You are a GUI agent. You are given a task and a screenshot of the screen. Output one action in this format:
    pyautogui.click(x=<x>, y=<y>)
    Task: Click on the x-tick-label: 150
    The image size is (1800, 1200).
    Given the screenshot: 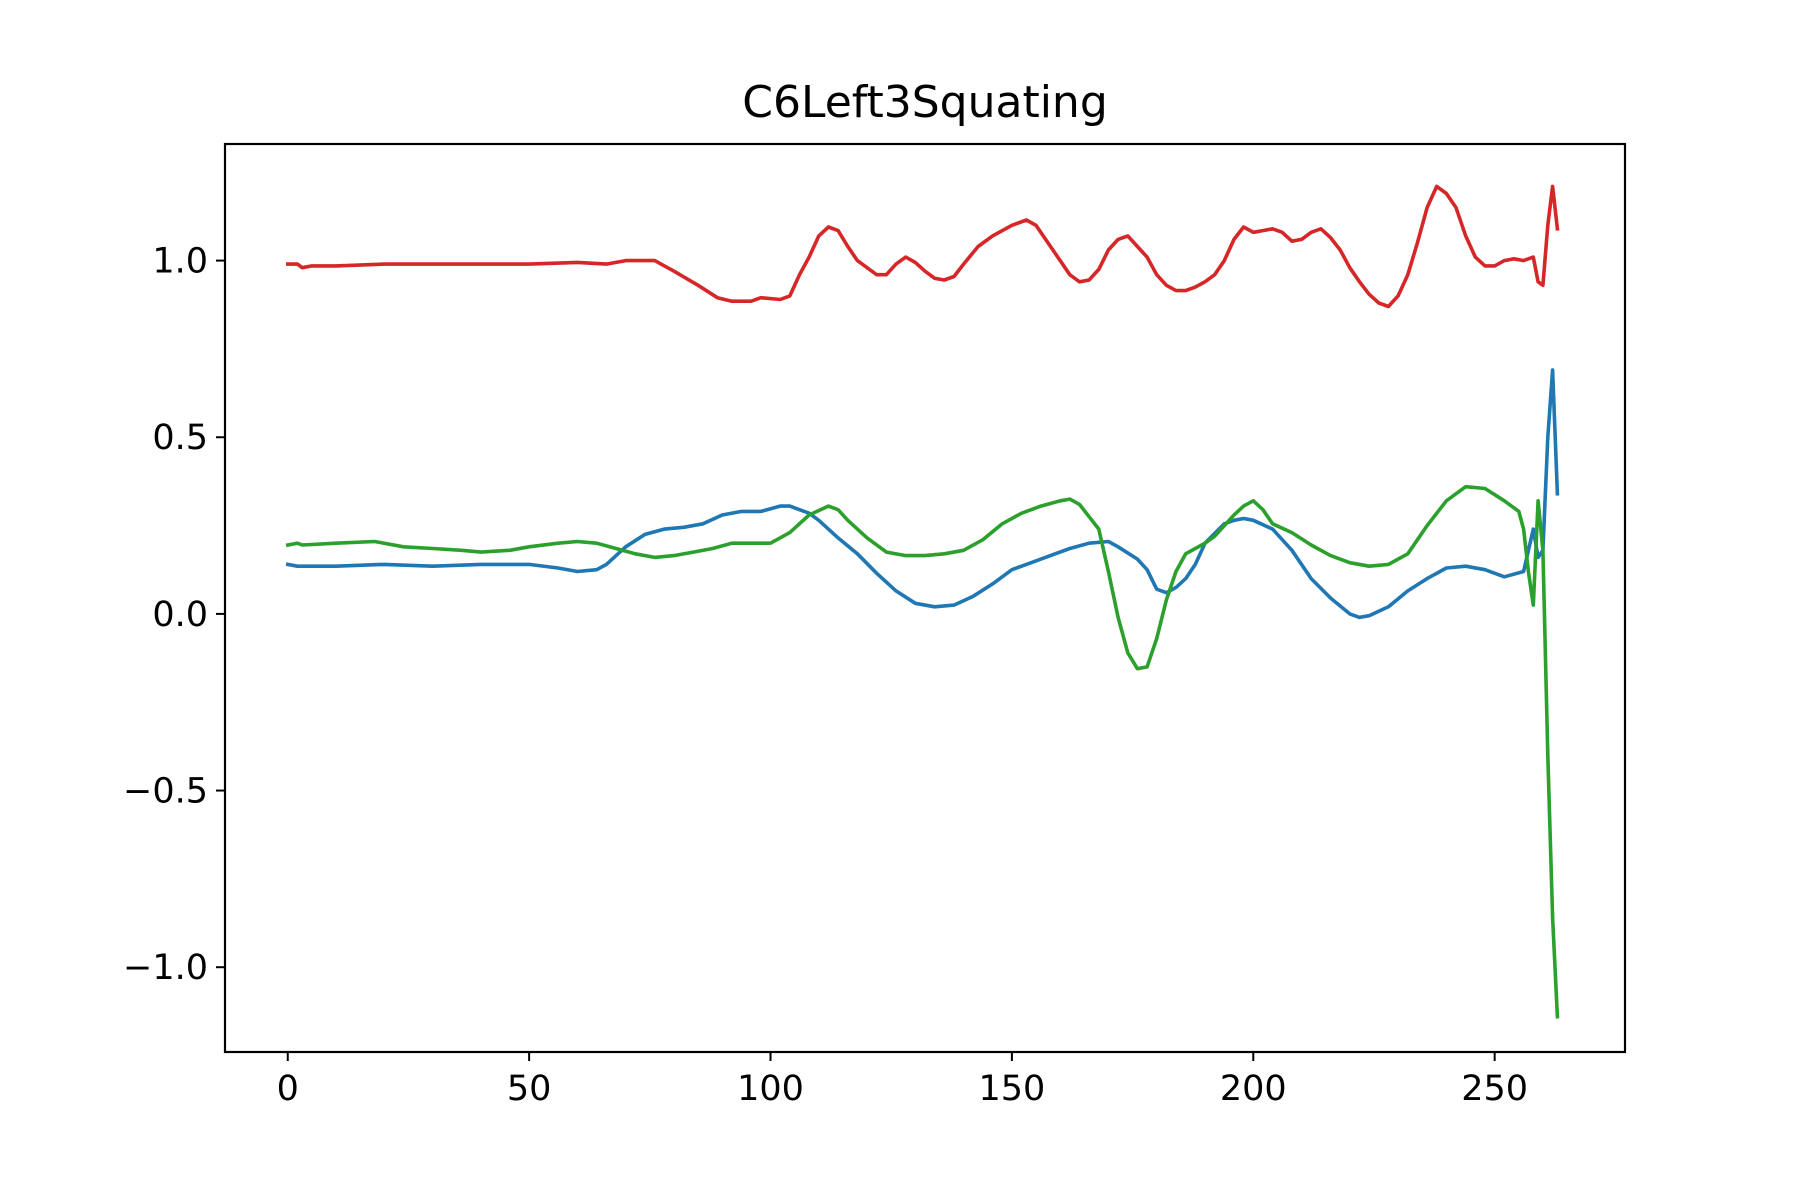 What is the action you would take?
    pyautogui.click(x=1011, y=1089)
    